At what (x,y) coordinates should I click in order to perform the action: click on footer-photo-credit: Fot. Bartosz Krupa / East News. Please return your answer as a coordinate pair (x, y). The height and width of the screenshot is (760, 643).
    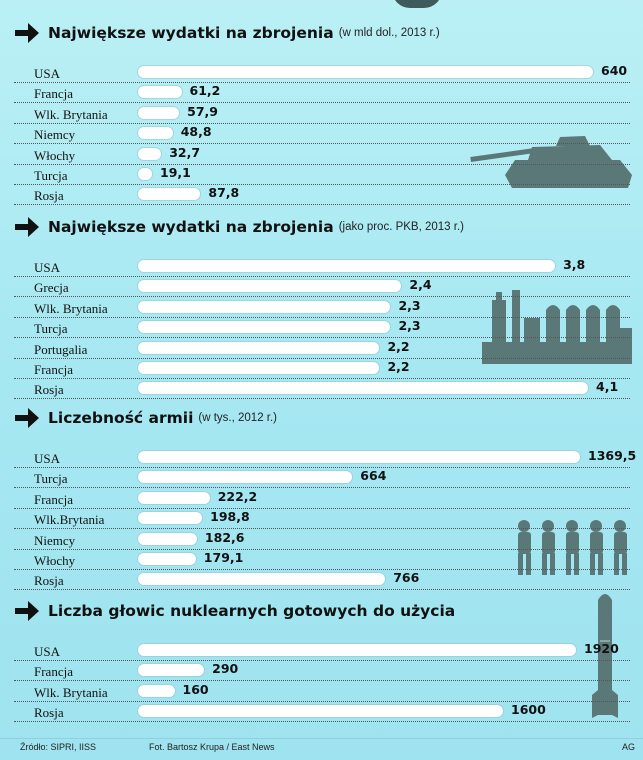
    Looking at the image, I should click on (212, 747).